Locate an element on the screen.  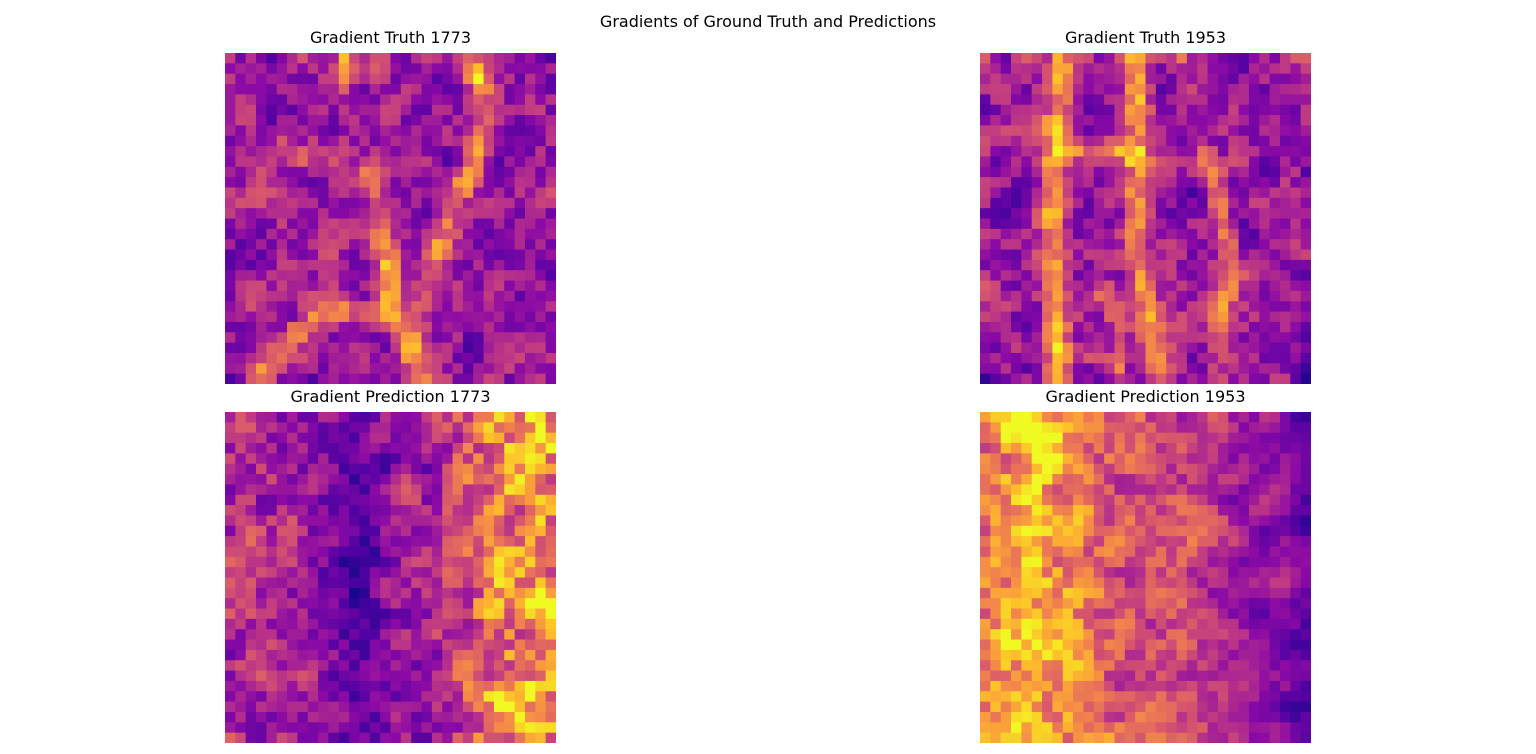
heatmap-panel-prediction-1773: Gradient Prediction 1773 is located at coordinates (390, 565).